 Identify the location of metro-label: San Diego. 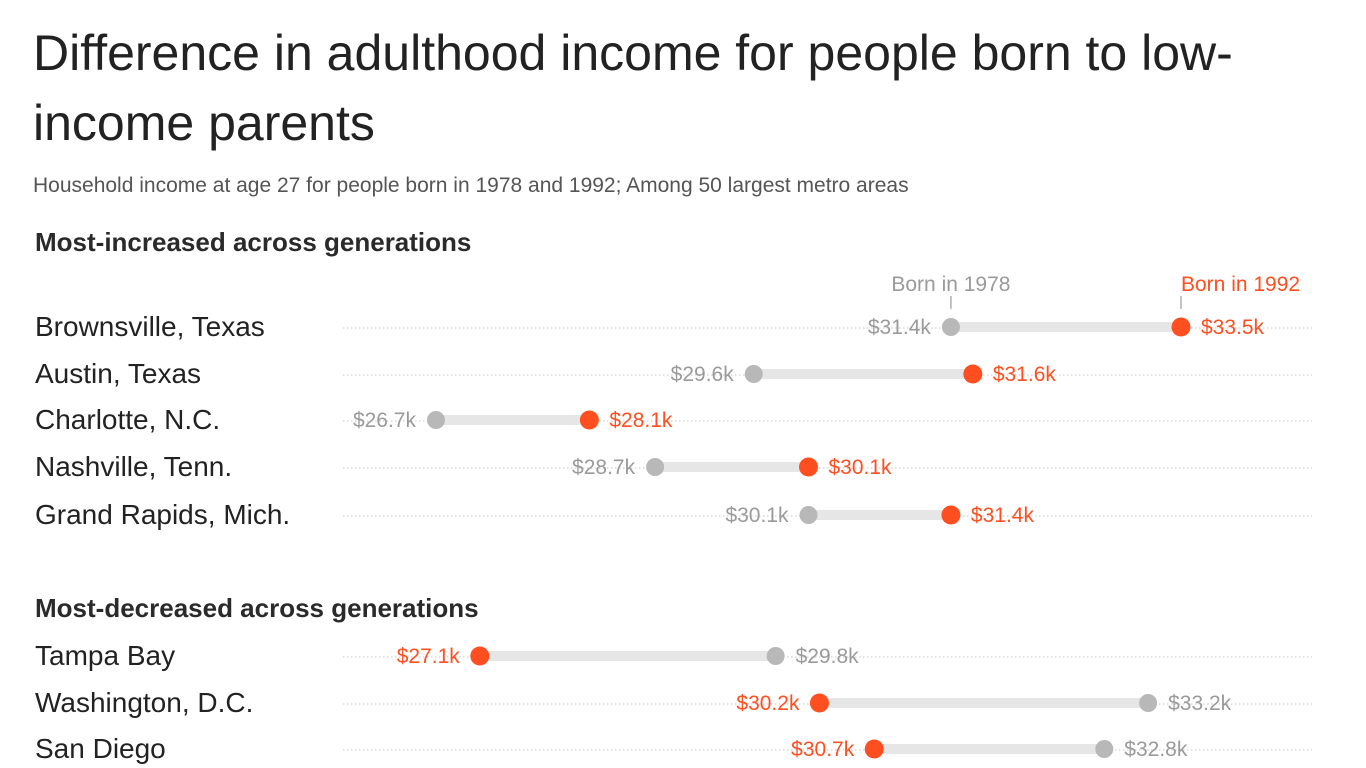
(100, 748).